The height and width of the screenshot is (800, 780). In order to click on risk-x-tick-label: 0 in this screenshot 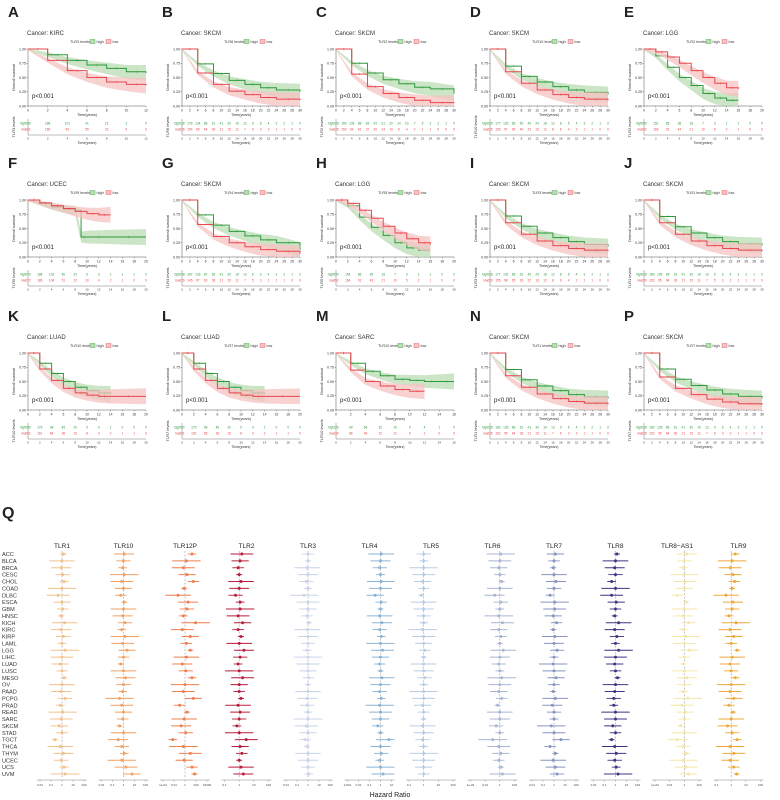, I will do `click(336, 139)`.